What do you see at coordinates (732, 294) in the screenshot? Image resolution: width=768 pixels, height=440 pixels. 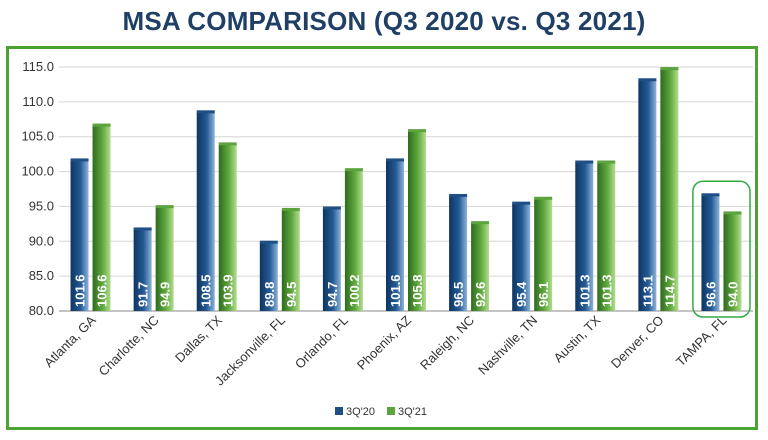 I see `data-label: 94.0` at bounding box center [732, 294].